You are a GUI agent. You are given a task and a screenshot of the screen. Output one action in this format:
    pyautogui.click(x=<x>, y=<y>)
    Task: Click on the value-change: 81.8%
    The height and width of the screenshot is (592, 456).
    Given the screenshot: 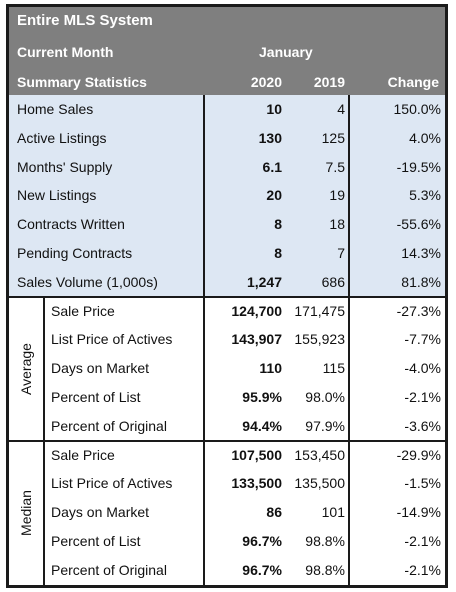 What is the action you would take?
    pyautogui.click(x=421, y=281)
    